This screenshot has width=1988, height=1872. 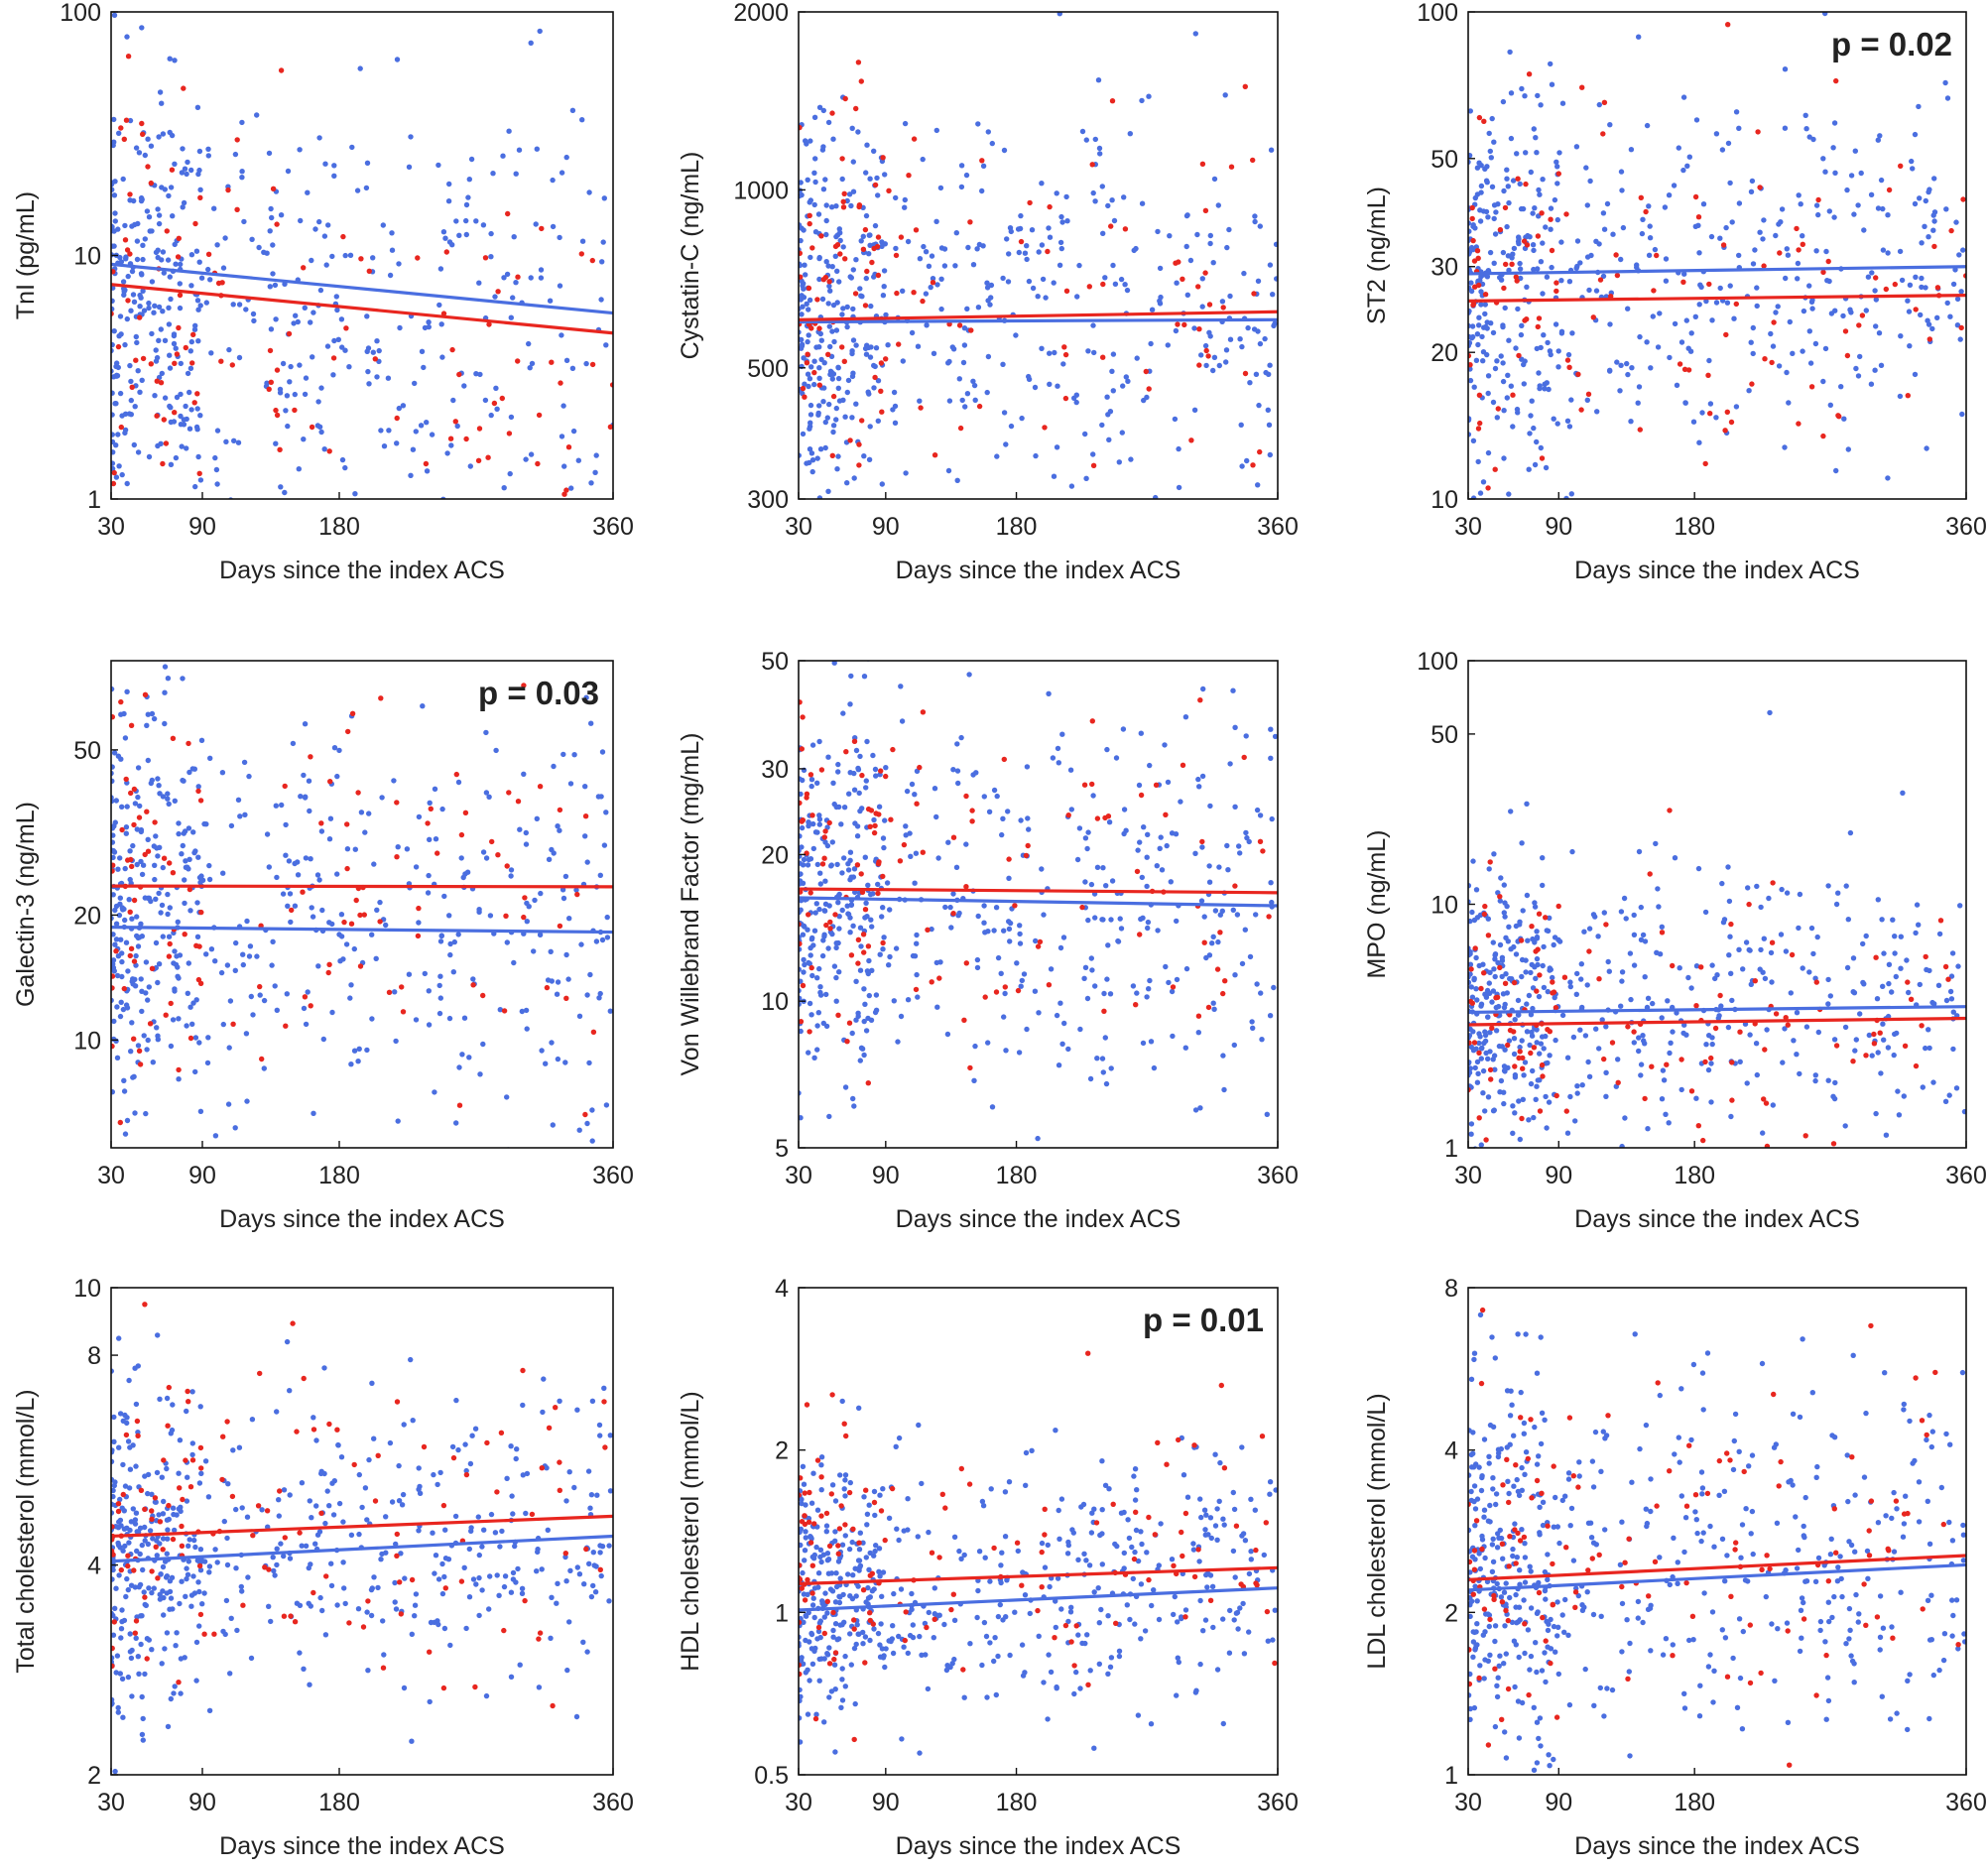 What do you see at coordinates (1558, 1175) in the screenshot?
I see `x-tick-label: 90` at bounding box center [1558, 1175].